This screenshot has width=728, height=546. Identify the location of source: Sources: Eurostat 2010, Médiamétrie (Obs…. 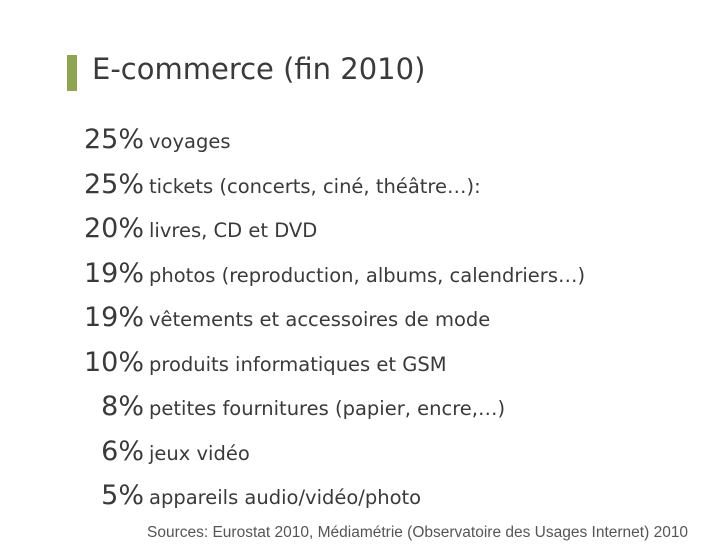
(418, 532).